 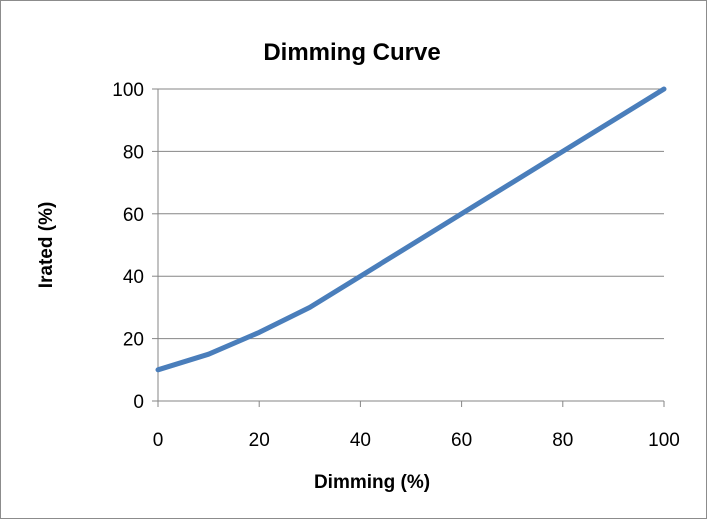 What do you see at coordinates (138, 402) in the screenshot?
I see `y-tick-label-0: 0` at bounding box center [138, 402].